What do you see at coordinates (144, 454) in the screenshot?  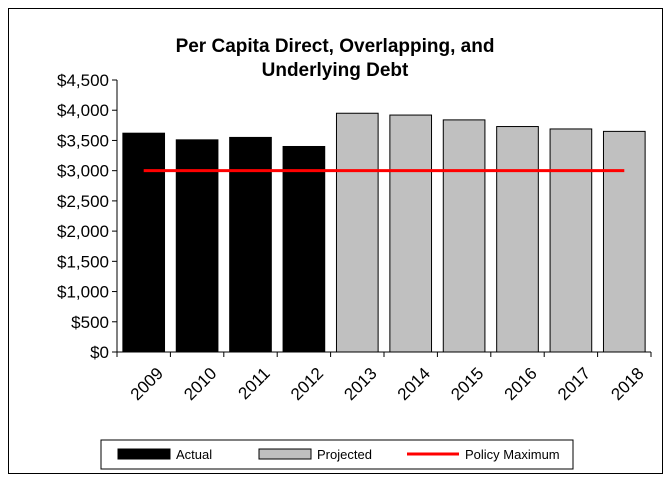 I see `legend-swatch-actual` at bounding box center [144, 454].